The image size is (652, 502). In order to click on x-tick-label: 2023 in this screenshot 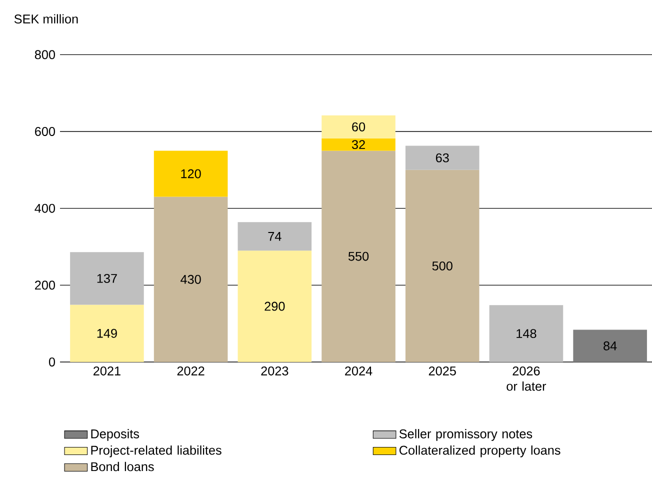, I will do `click(274, 371)`.